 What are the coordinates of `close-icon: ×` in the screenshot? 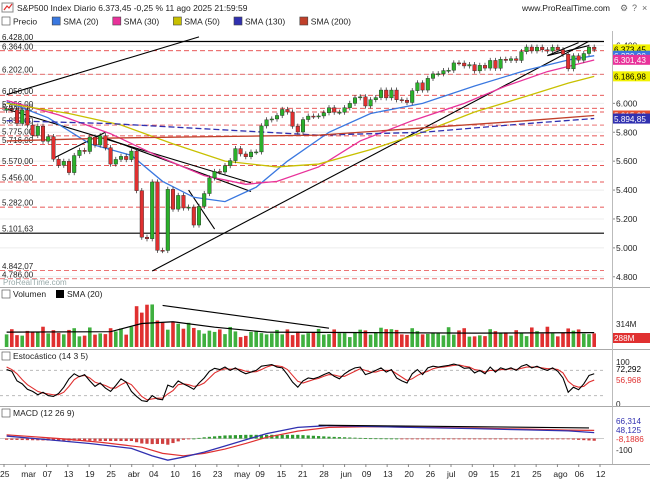 It's located at (644, 8).